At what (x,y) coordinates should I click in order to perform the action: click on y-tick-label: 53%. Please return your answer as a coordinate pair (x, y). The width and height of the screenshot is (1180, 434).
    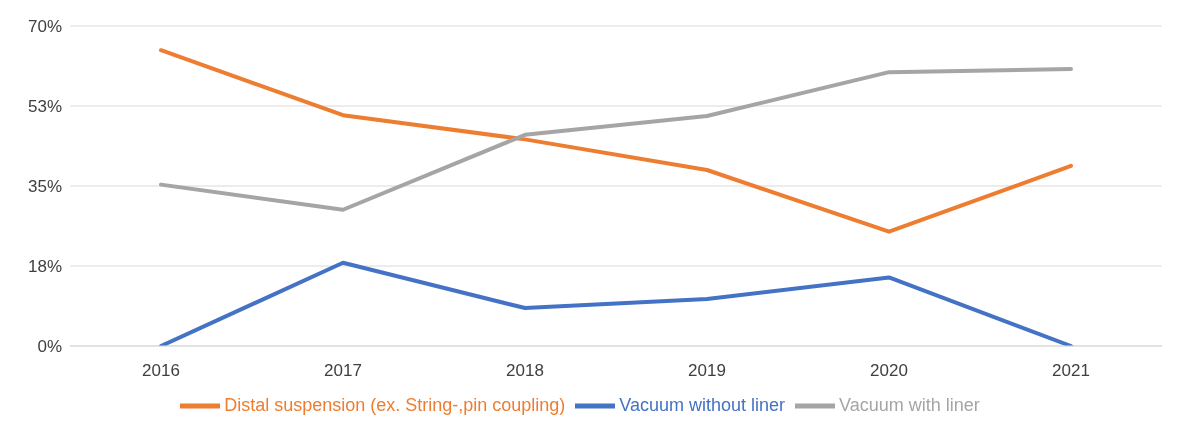
    Looking at the image, I should click on (44, 107).